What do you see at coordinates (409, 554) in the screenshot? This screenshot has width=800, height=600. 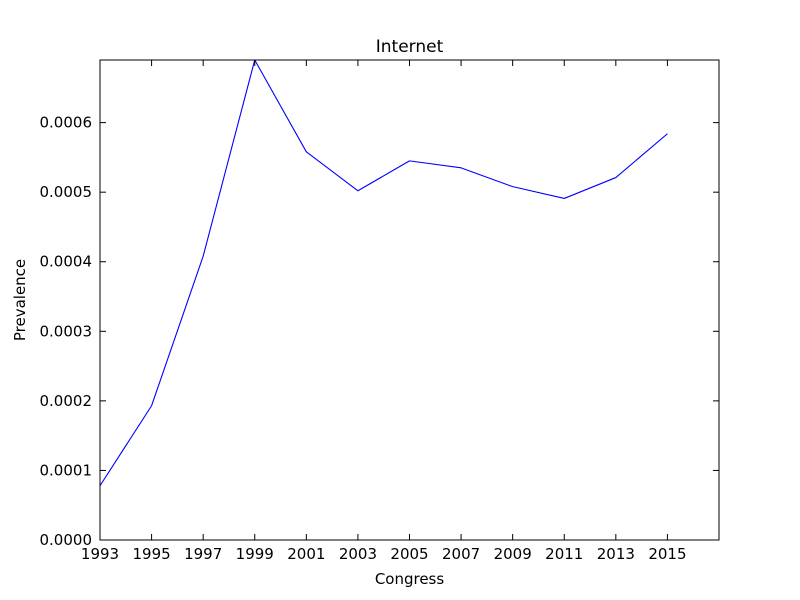 I see `x-tick-label: 2005` at bounding box center [409, 554].